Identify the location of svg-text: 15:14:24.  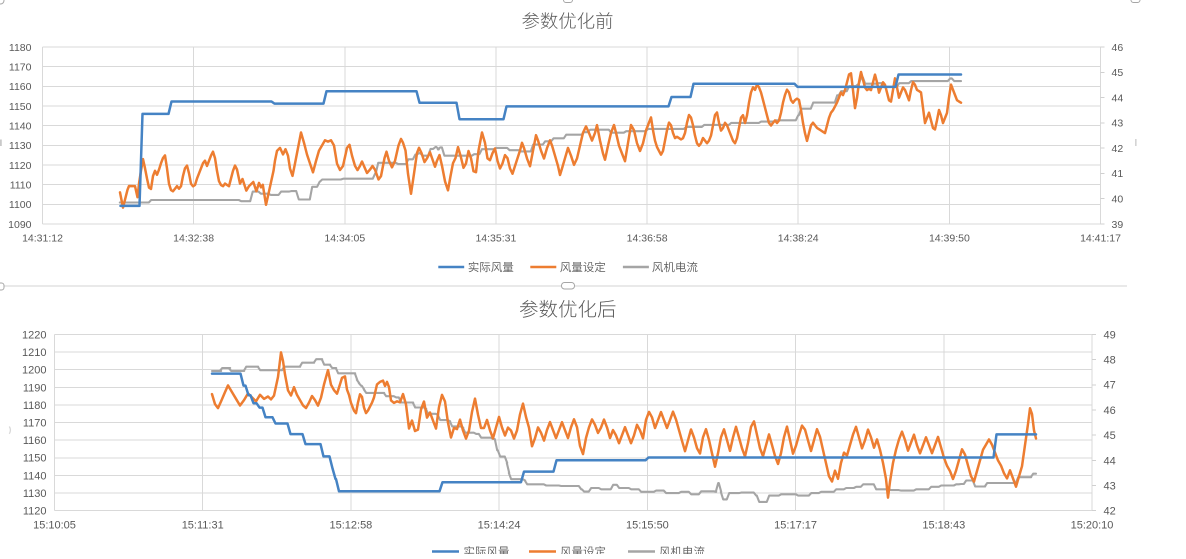
(499, 526).